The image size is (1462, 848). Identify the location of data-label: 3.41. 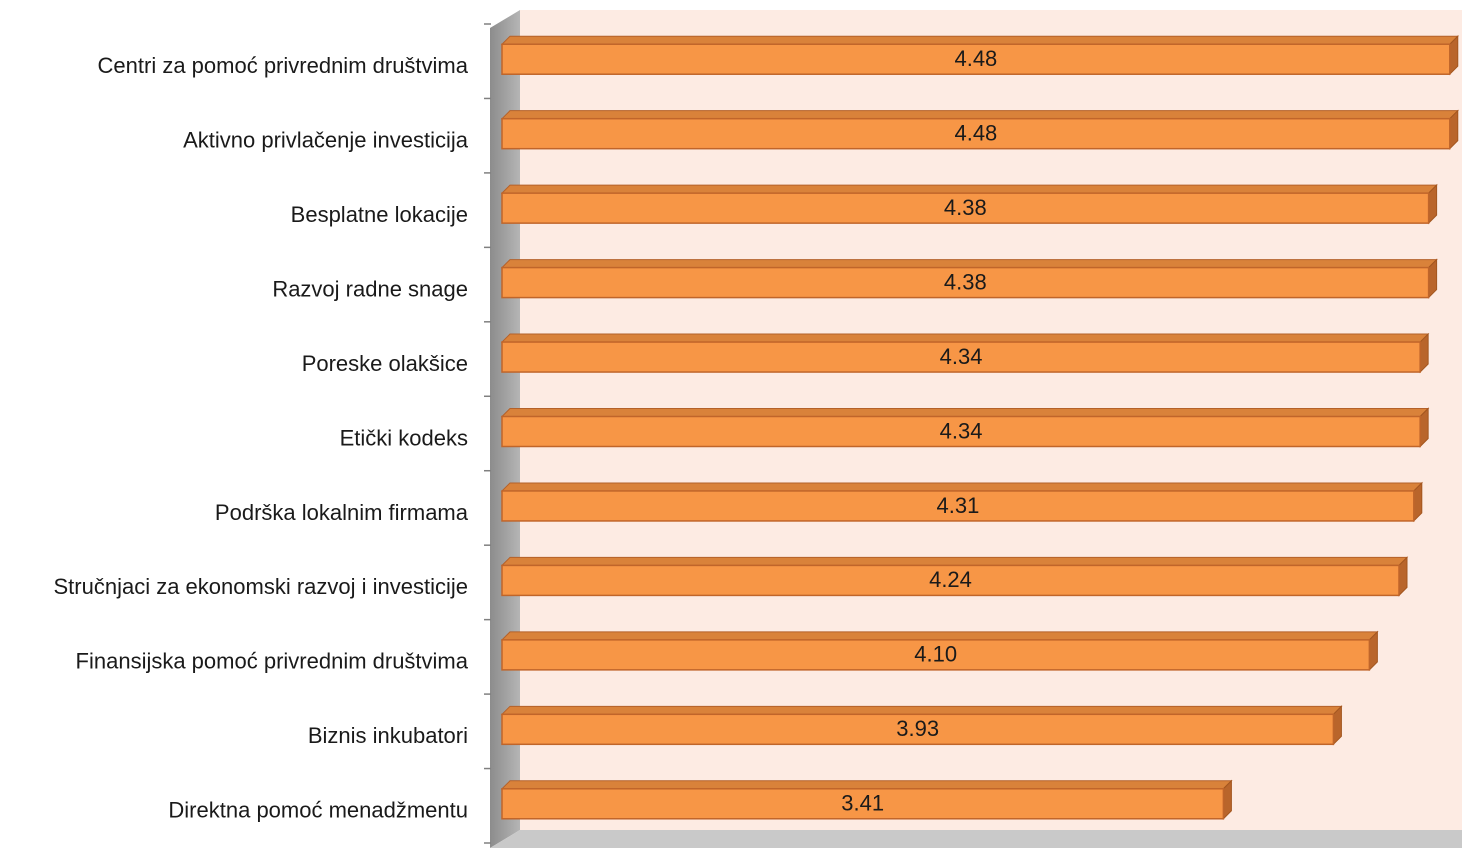
(862, 803).